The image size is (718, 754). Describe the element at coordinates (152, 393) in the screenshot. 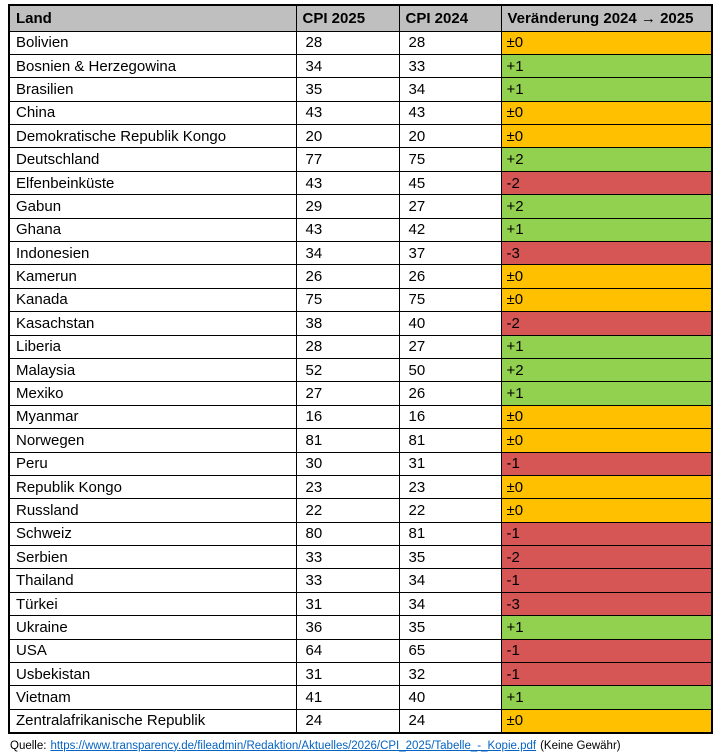

I see `land-cell: Mexiko` at that location.